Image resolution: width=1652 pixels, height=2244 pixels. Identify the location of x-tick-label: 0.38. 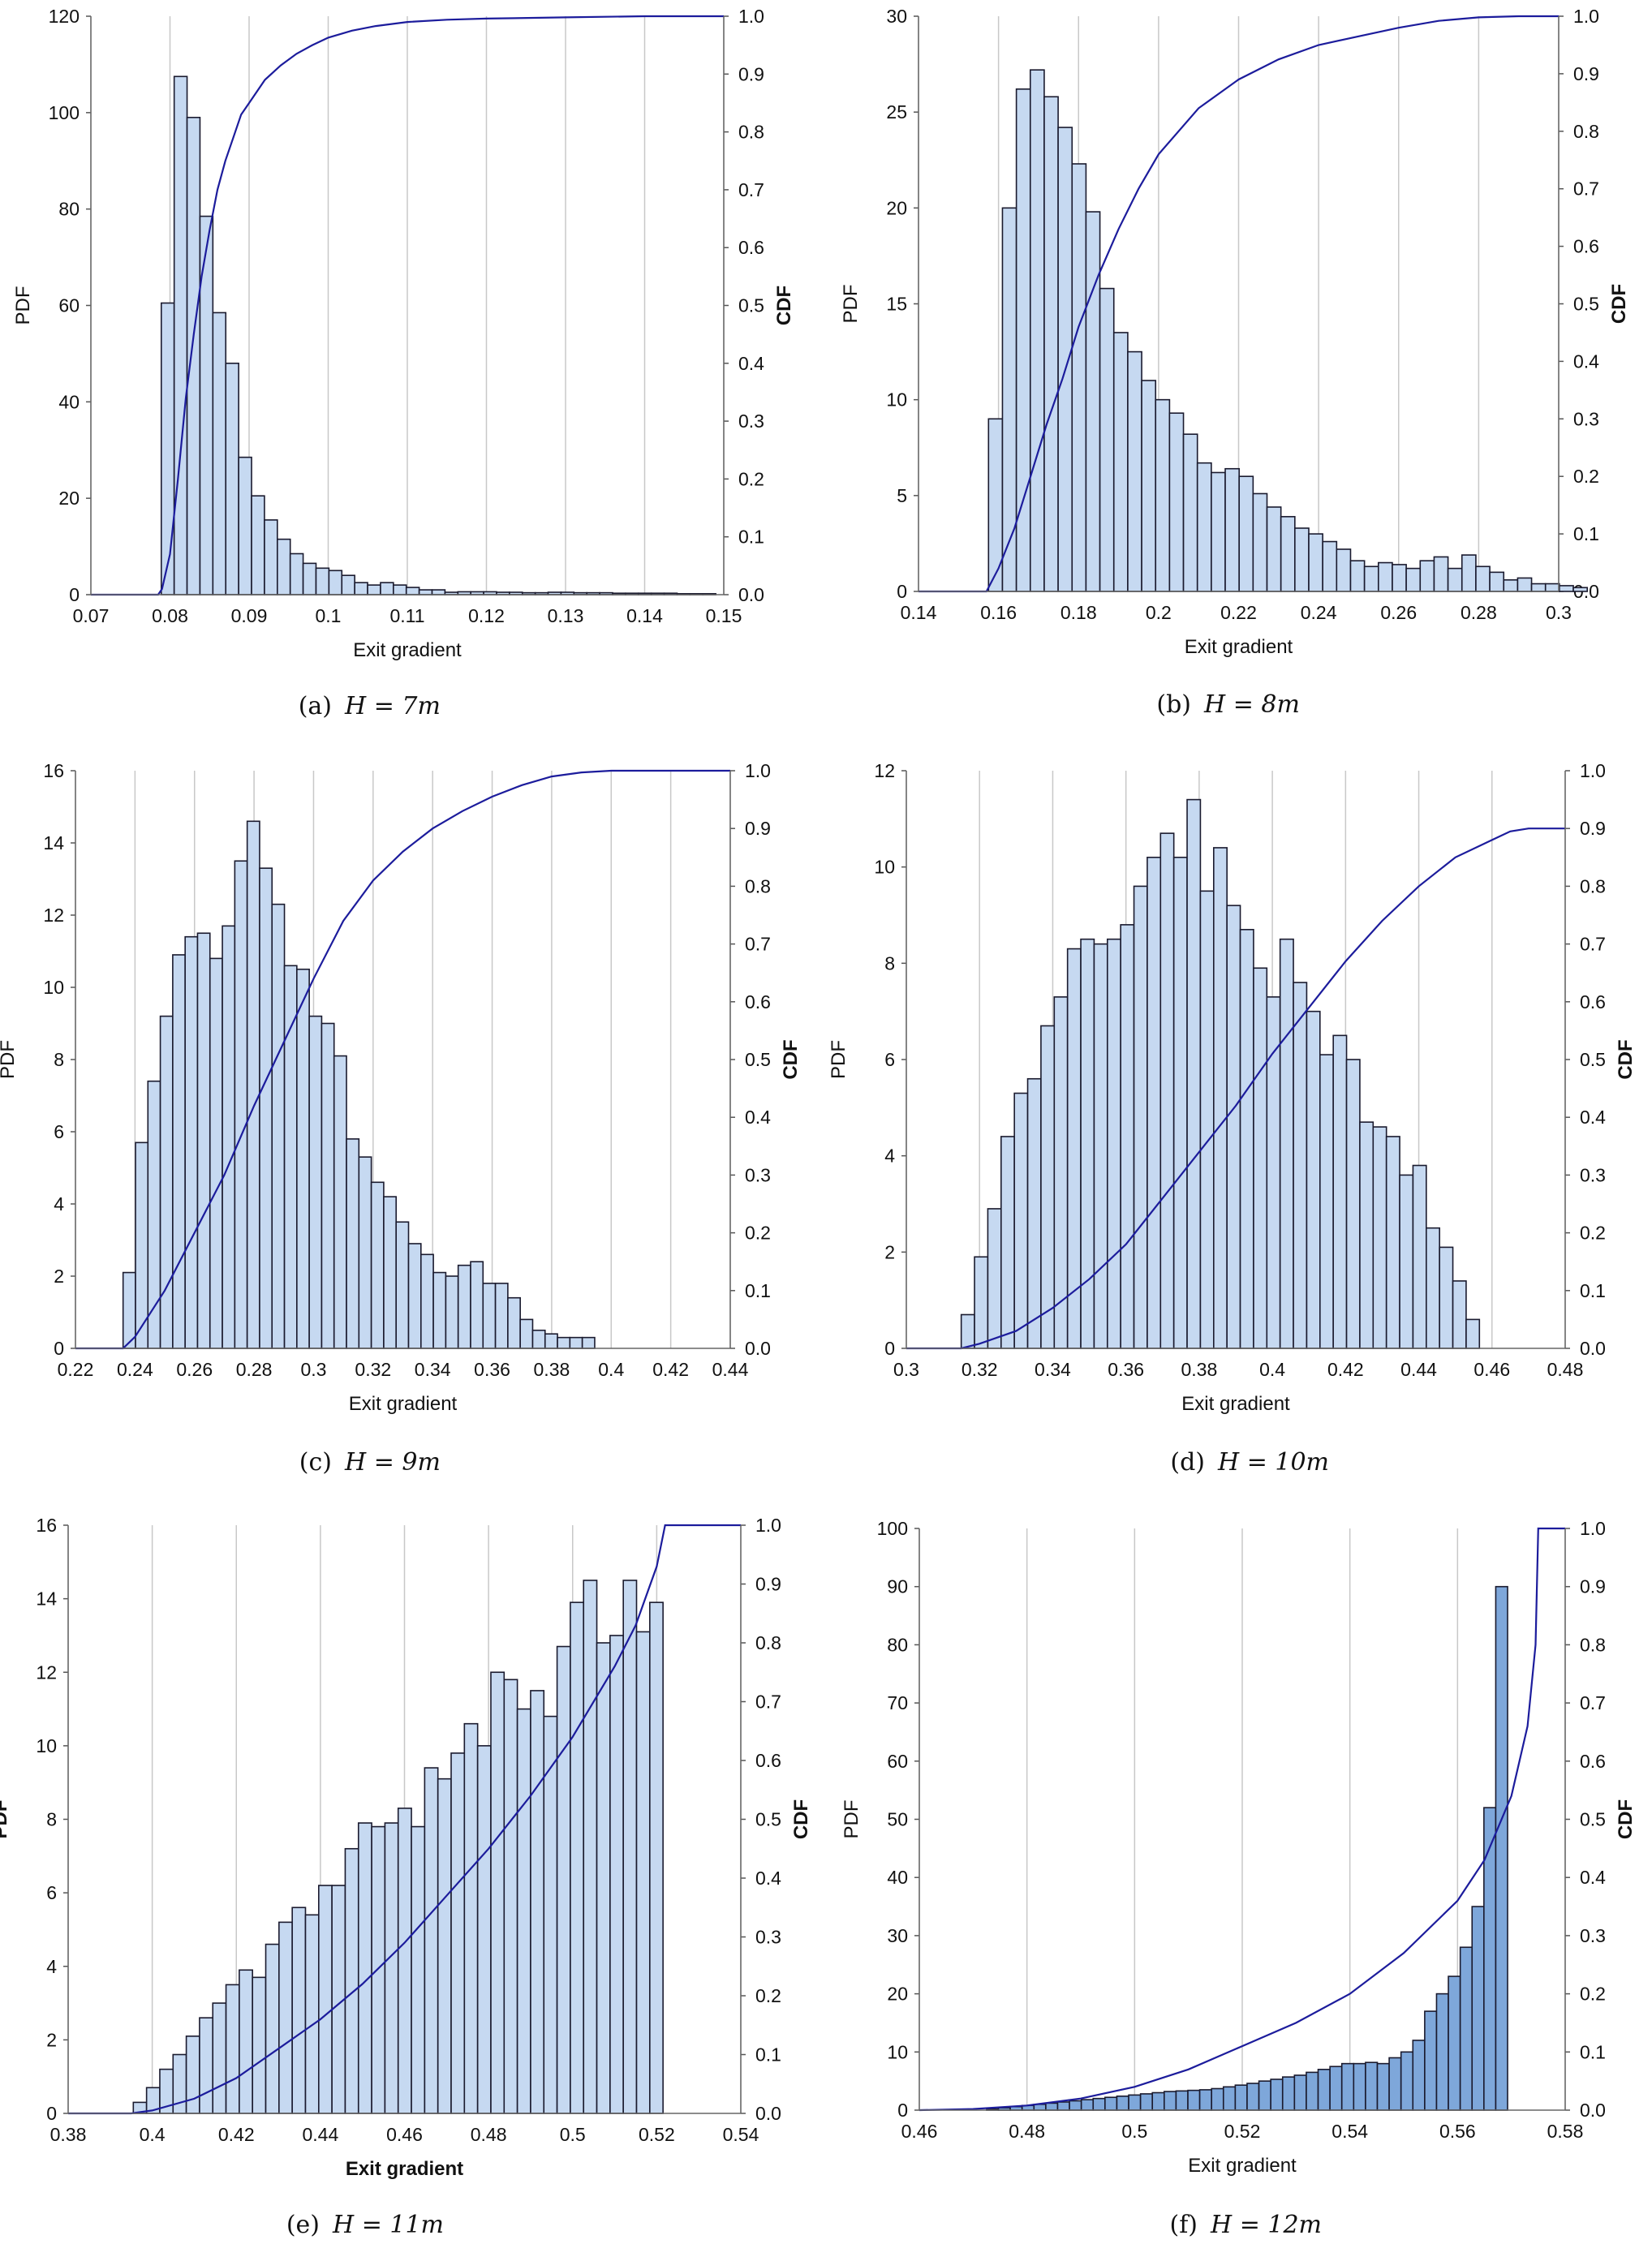
(68, 2134).